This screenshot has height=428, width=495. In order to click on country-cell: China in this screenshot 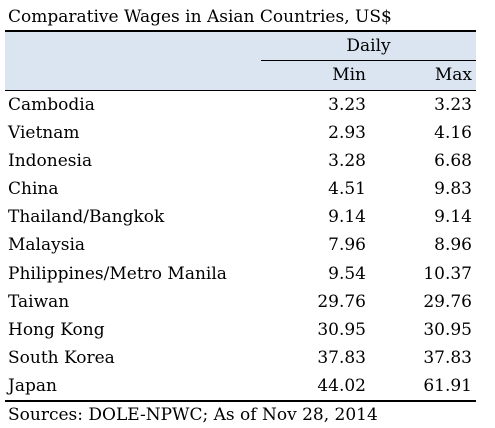, I will do `click(33, 189)`.